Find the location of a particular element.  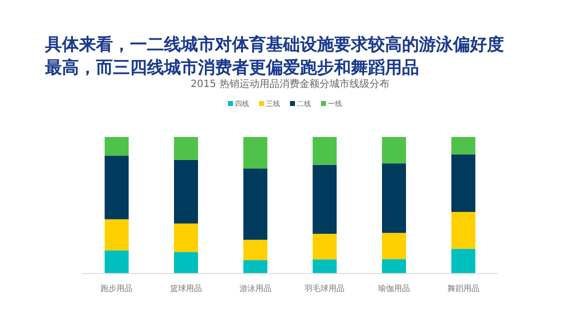

x-tick-label: 游泳用品 is located at coordinates (255, 288).